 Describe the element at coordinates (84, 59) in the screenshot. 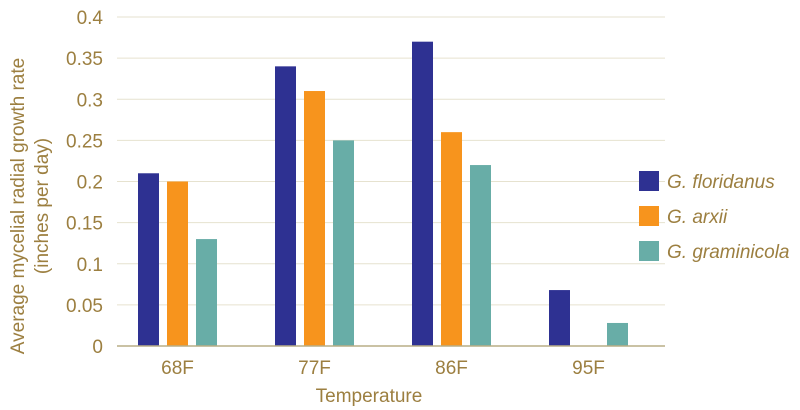

I see `y-tick-label: 0.35` at that location.